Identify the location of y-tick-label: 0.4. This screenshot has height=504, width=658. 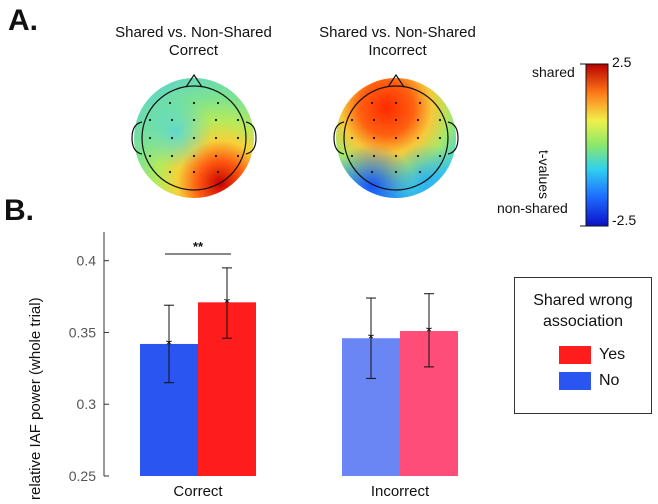
(87, 261).